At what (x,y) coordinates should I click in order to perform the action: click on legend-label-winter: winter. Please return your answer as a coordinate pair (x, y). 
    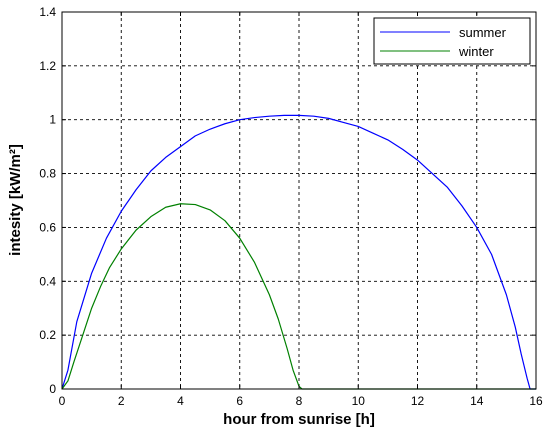
    Looking at the image, I should click on (476, 51).